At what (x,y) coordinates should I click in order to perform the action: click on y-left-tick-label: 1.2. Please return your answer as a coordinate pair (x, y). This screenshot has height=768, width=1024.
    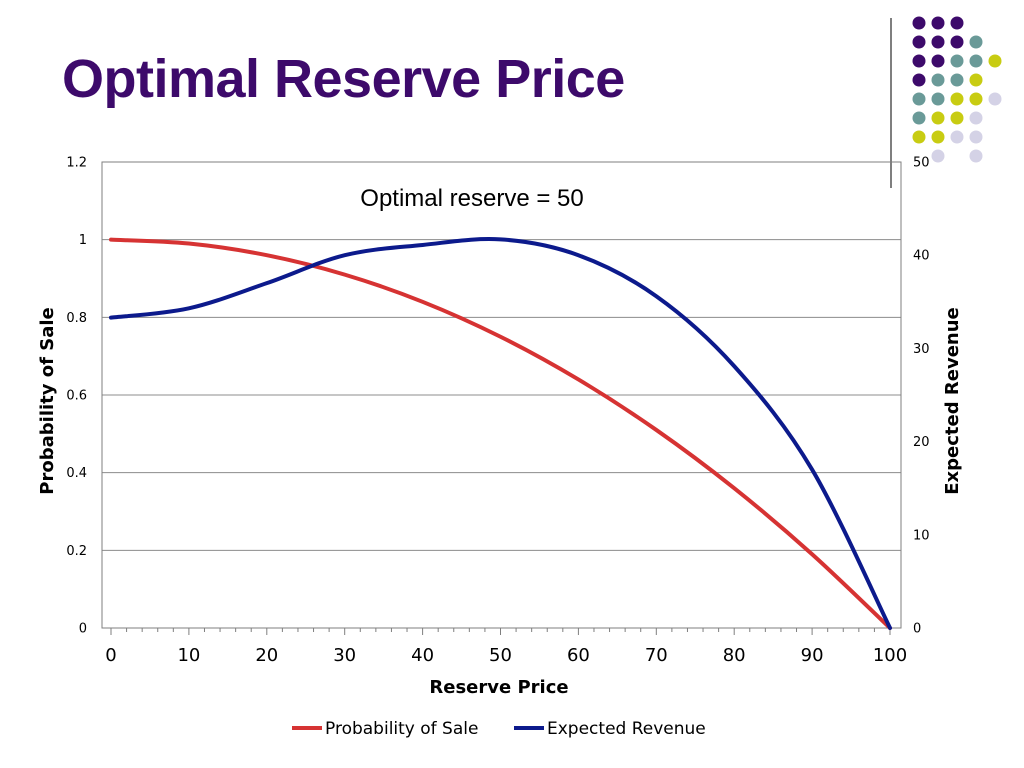
    Looking at the image, I should click on (76, 163).